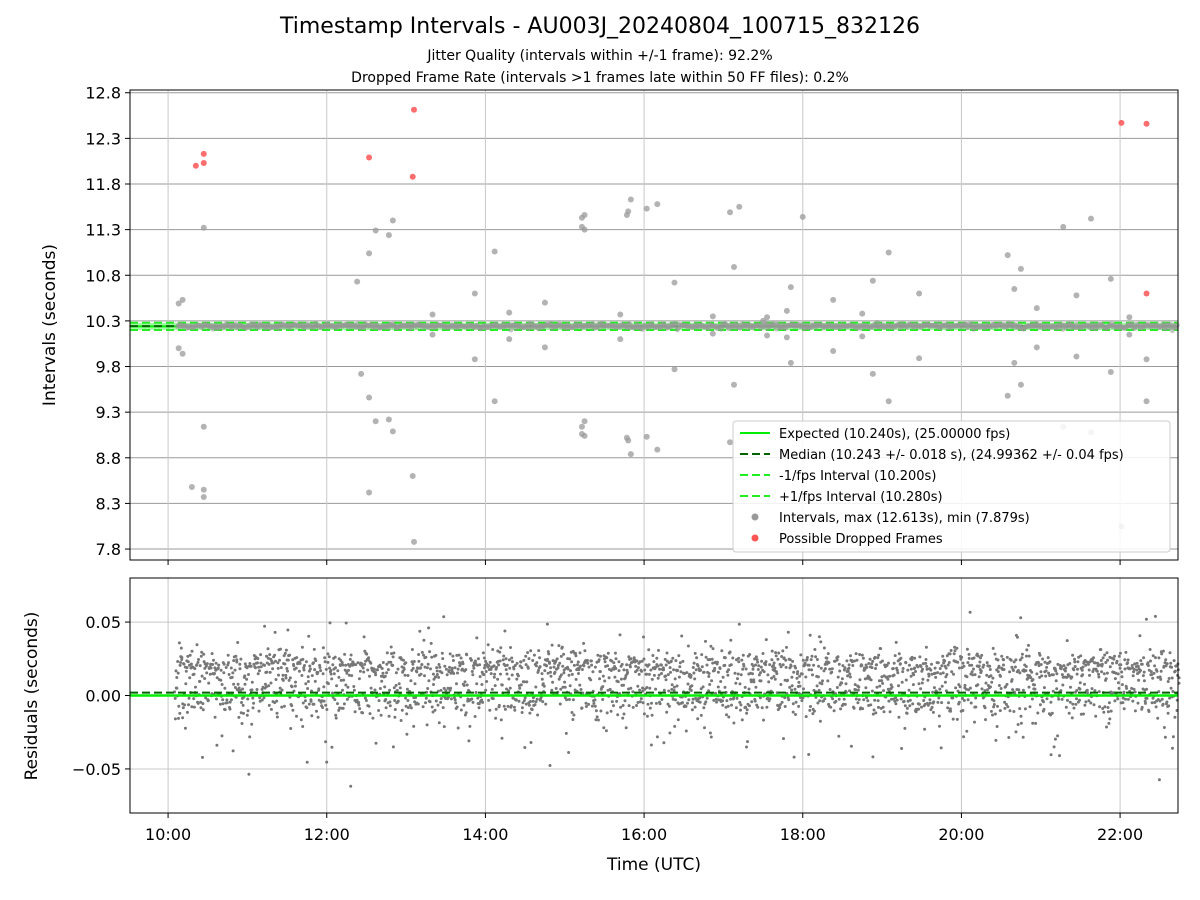 Image resolution: width=1200 pixels, height=900 pixels. Describe the element at coordinates (108, 458) in the screenshot. I see `top-y-tick-label: 8.8` at that location.